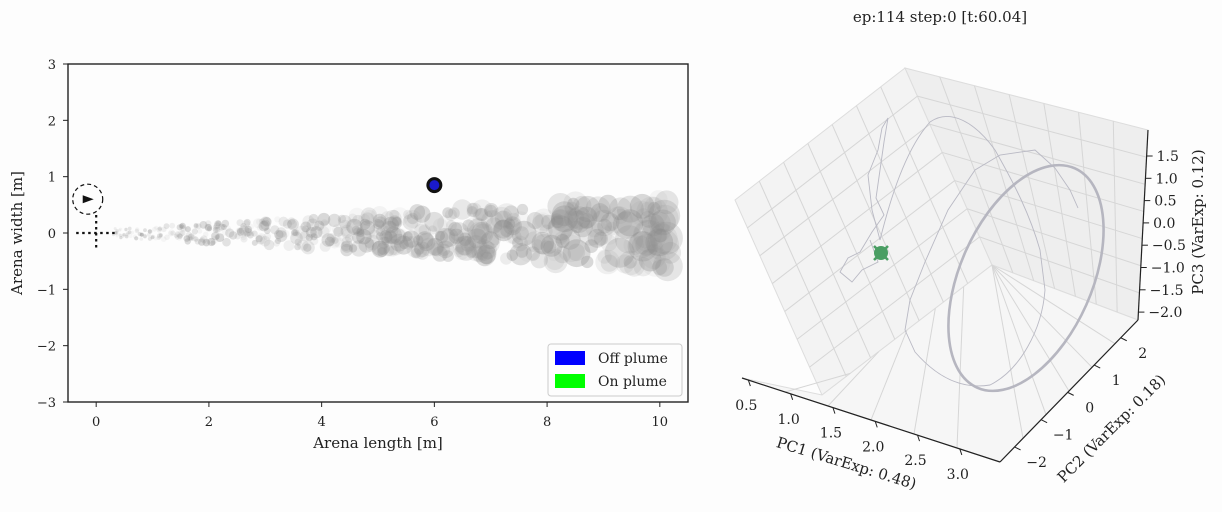 The width and height of the screenshot is (1222, 512). What do you see at coordinates (633, 359) in the screenshot?
I see `legend-label-off-plume: Off plume` at bounding box center [633, 359].